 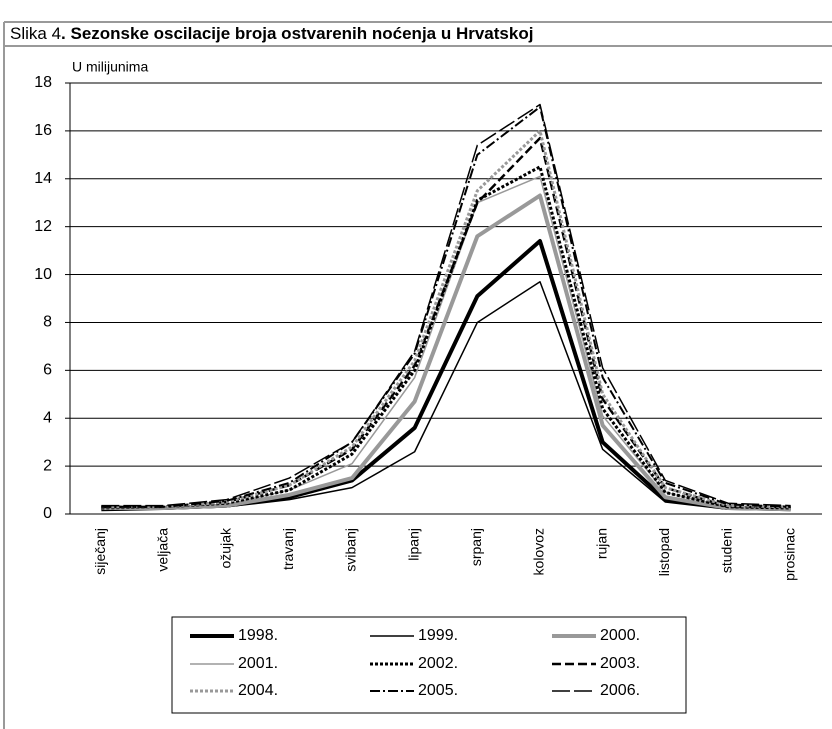 What do you see at coordinates (43, 226) in the screenshot?
I see `y-tick-label: 12` at bounding box center [43, 226].